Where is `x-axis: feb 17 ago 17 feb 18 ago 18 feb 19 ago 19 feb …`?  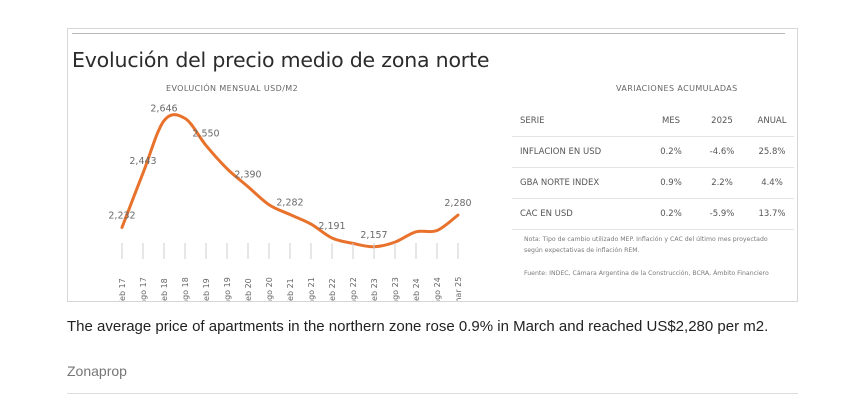 x-axis: feb 17 ago 17 feb 18 ago 18 feb 19 ago 19 feb … is located at coordinates (290, 272).